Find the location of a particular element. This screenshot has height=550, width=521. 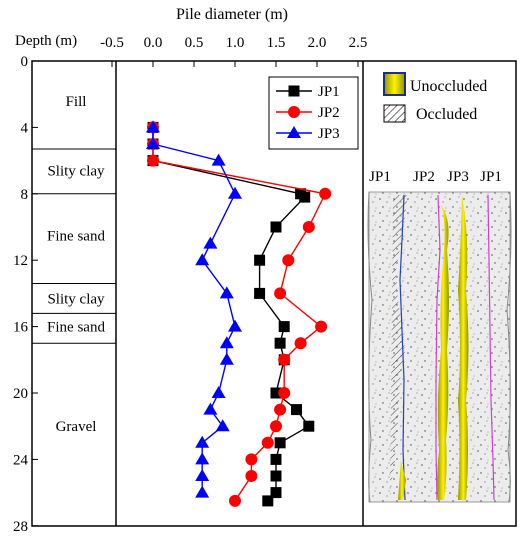

y-tick-label: 16 is located at coordinates (21, 328).